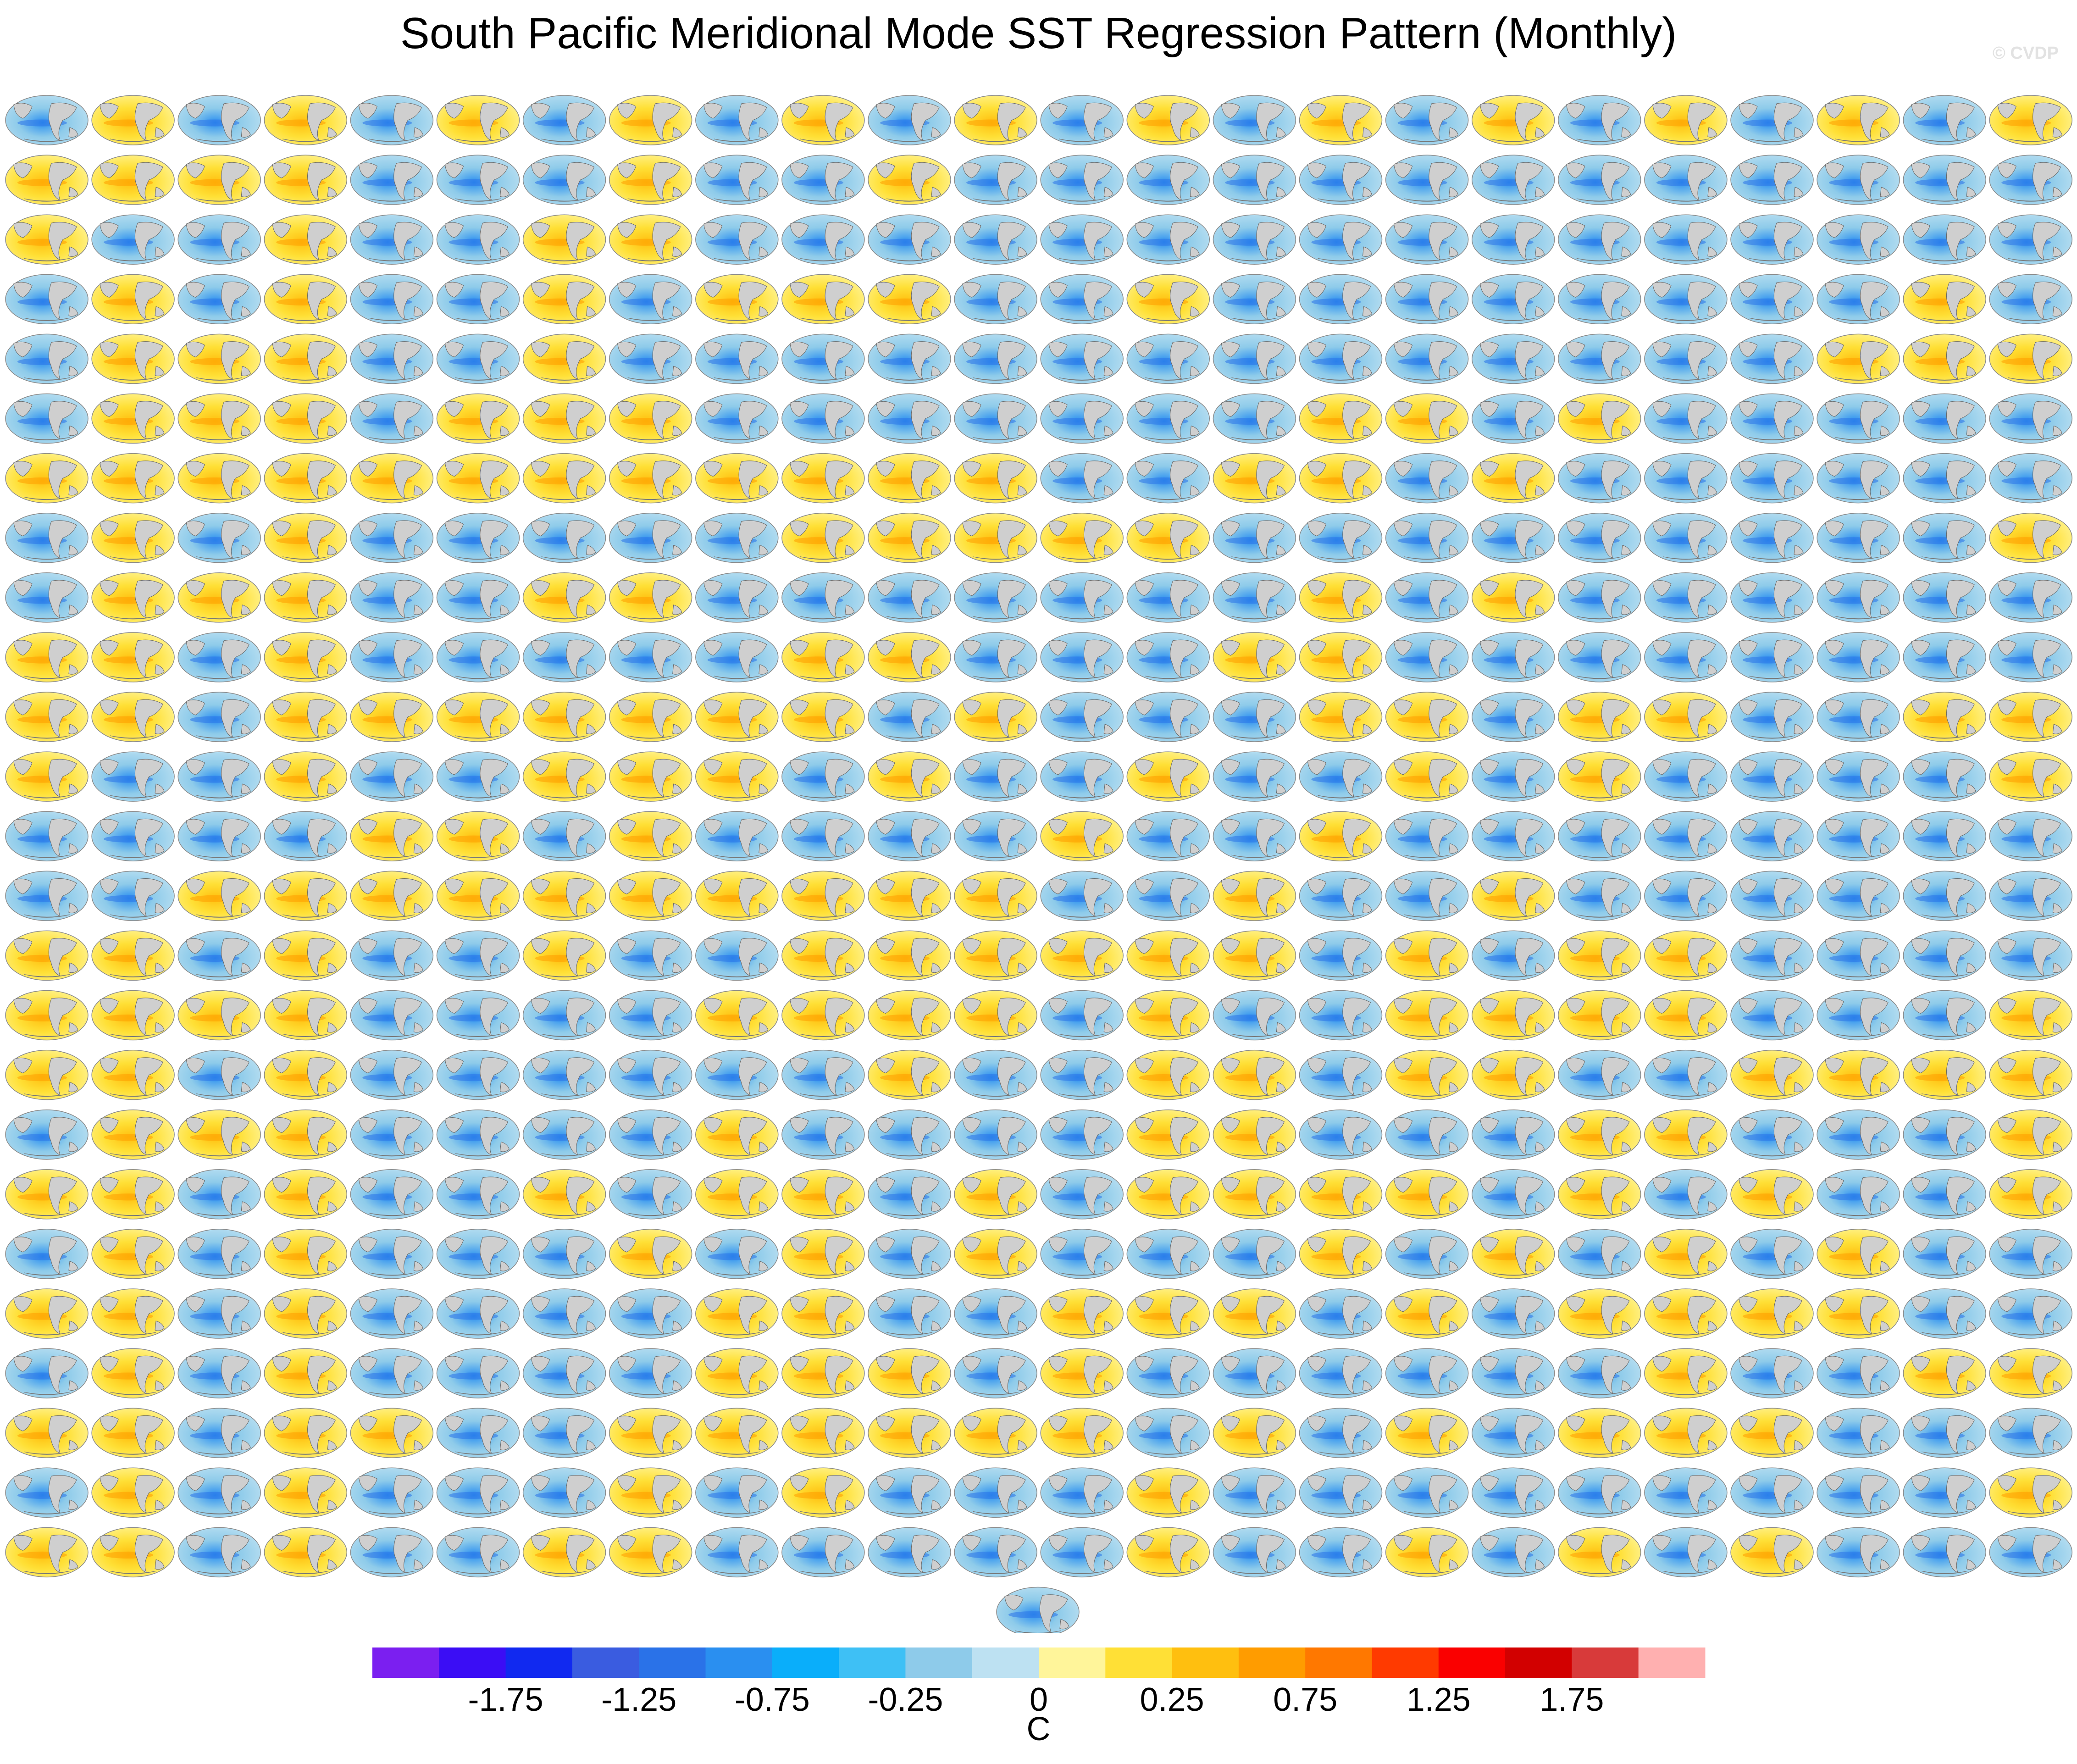 This screenshot has height=1764, width=2077. What do you see at coordinates (1305, 1699) in the screenshot?
I see `colorbar-tick-label: 0.75` at bounding box center [1305, 1699].